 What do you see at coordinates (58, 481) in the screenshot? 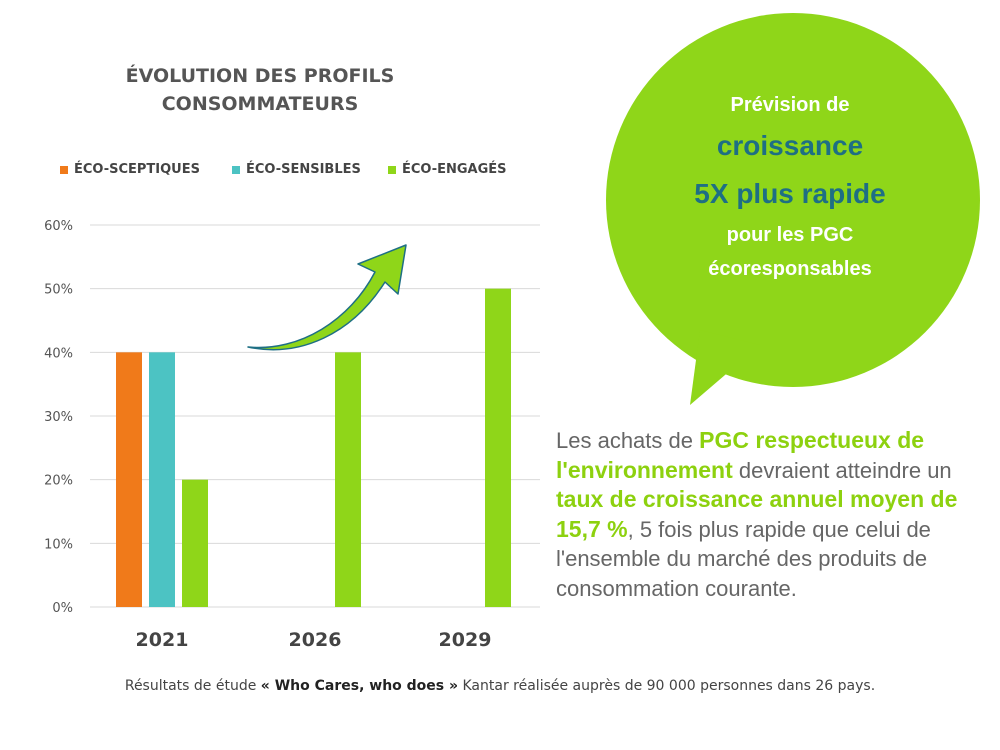
I see `y-tick-label: 20%` at bounding box center [58, 481].